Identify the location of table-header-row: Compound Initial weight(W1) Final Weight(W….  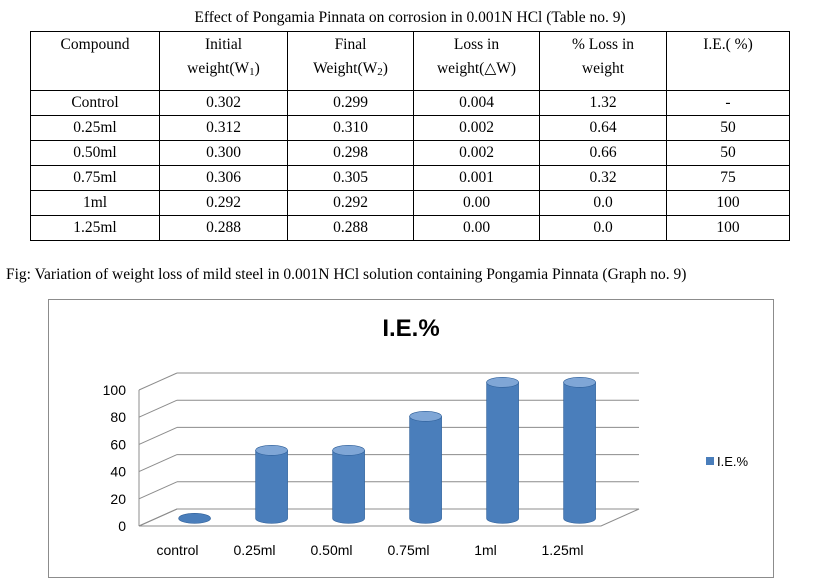
(410, 61).